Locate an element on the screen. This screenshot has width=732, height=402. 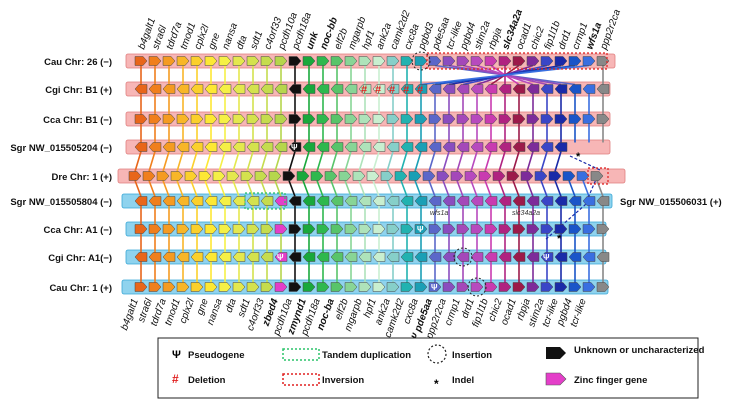
bottom-gene-name: dta is located at coordinates (231, 305).